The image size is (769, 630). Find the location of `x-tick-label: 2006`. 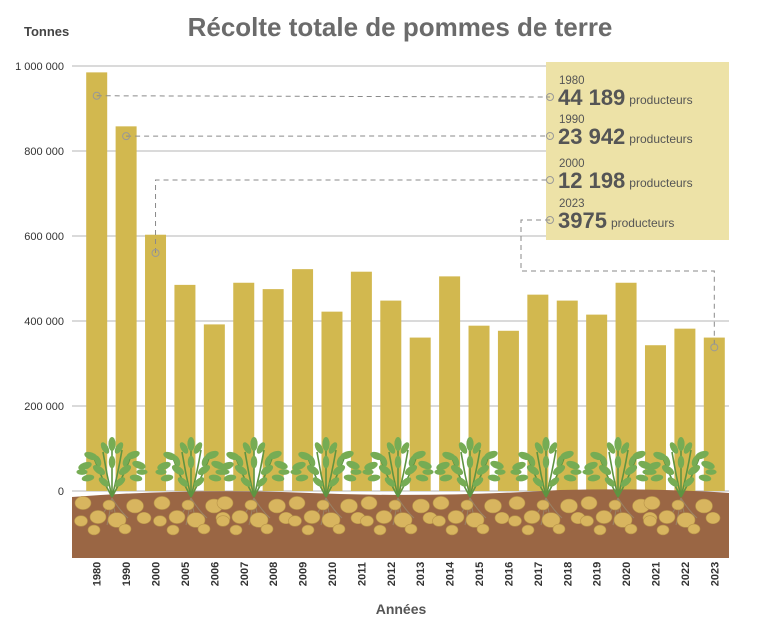

x-tick-label: 2006 is located at coordinates (215, 574).